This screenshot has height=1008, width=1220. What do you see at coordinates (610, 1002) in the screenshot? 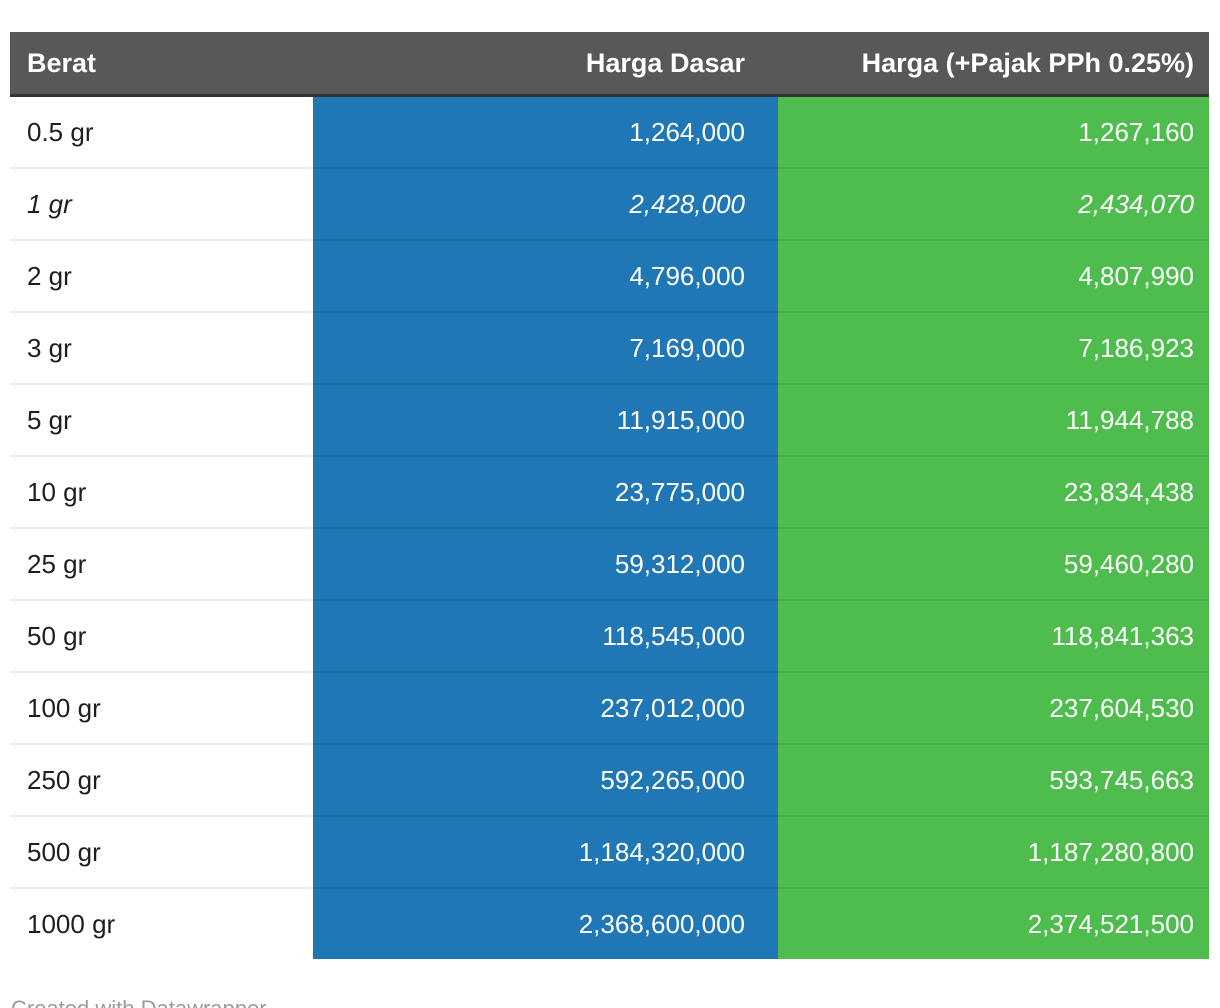
I see `datawrapper-attribution: Created with Datawrapper` at bounding box center [610, 1002].